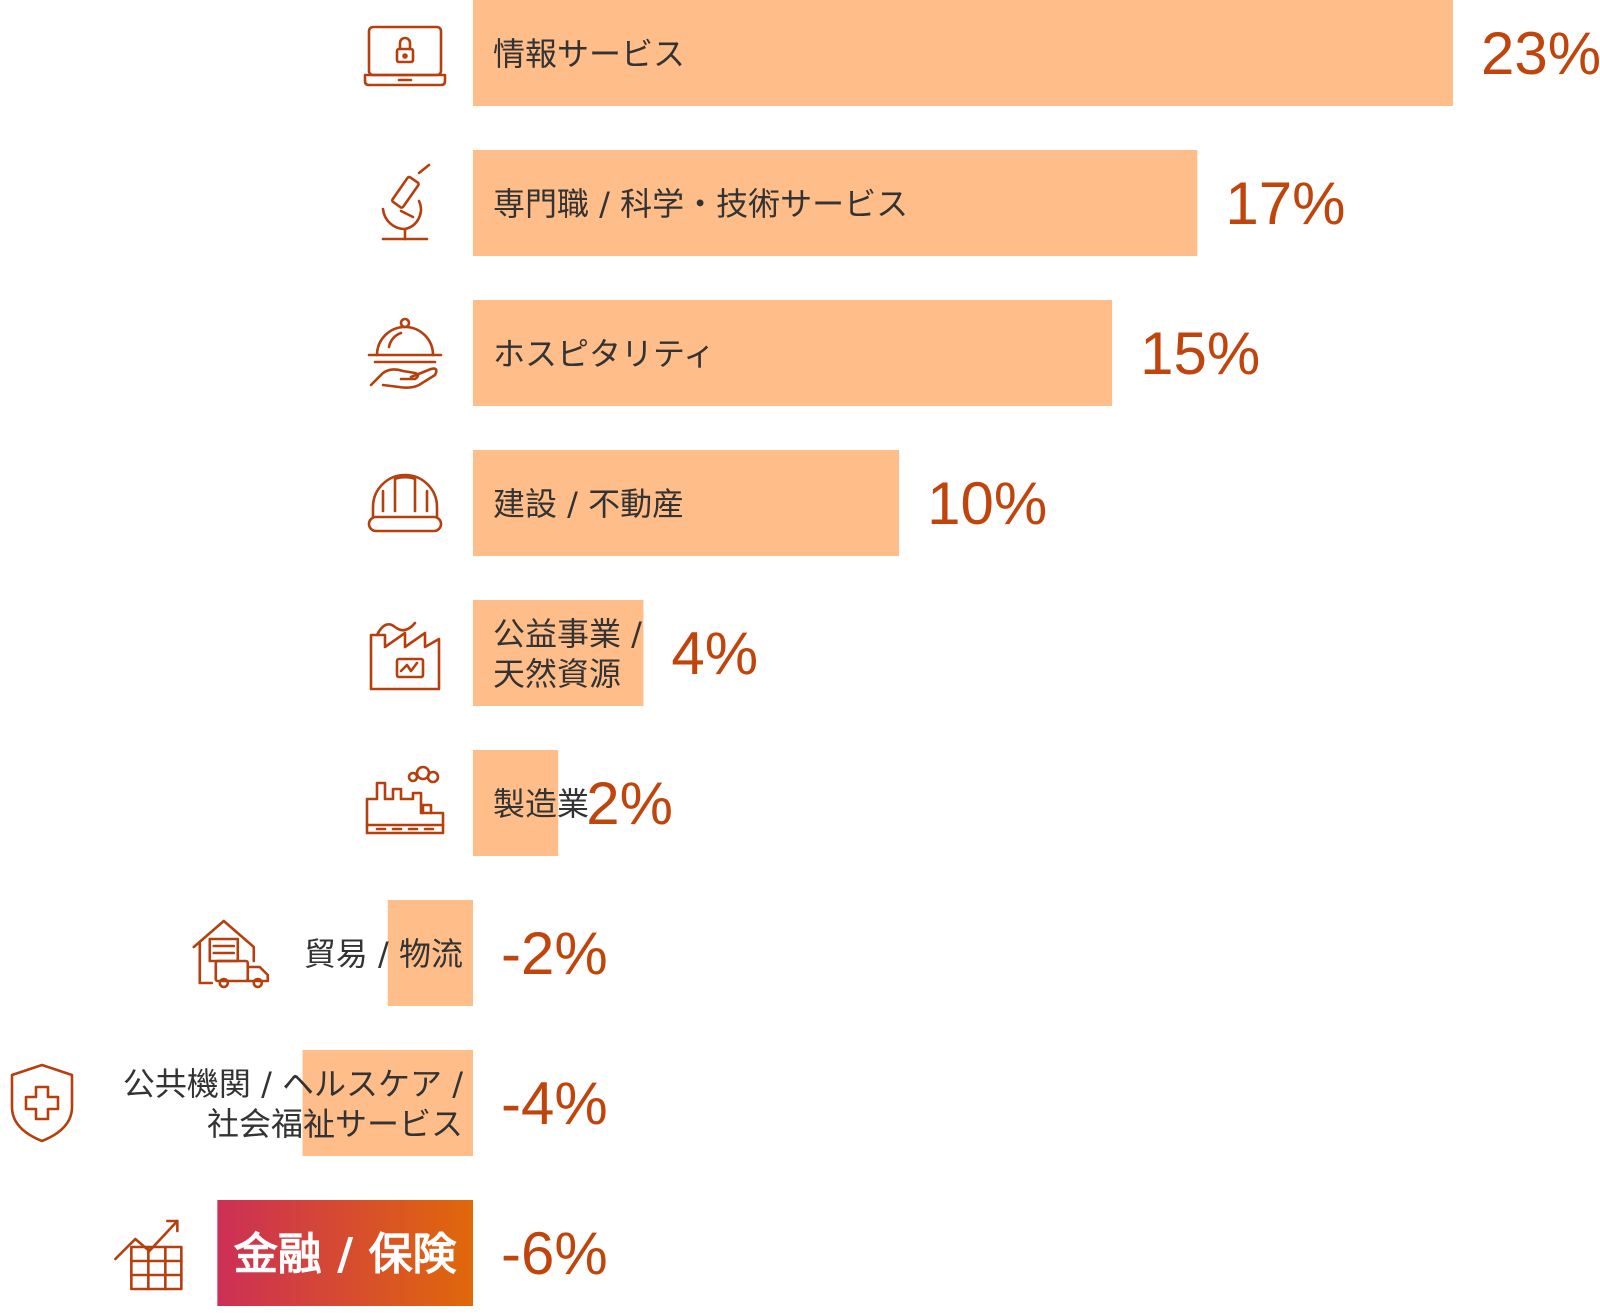  I want to click on category-label-line: 金融 / 保険, so click(345, 1254).